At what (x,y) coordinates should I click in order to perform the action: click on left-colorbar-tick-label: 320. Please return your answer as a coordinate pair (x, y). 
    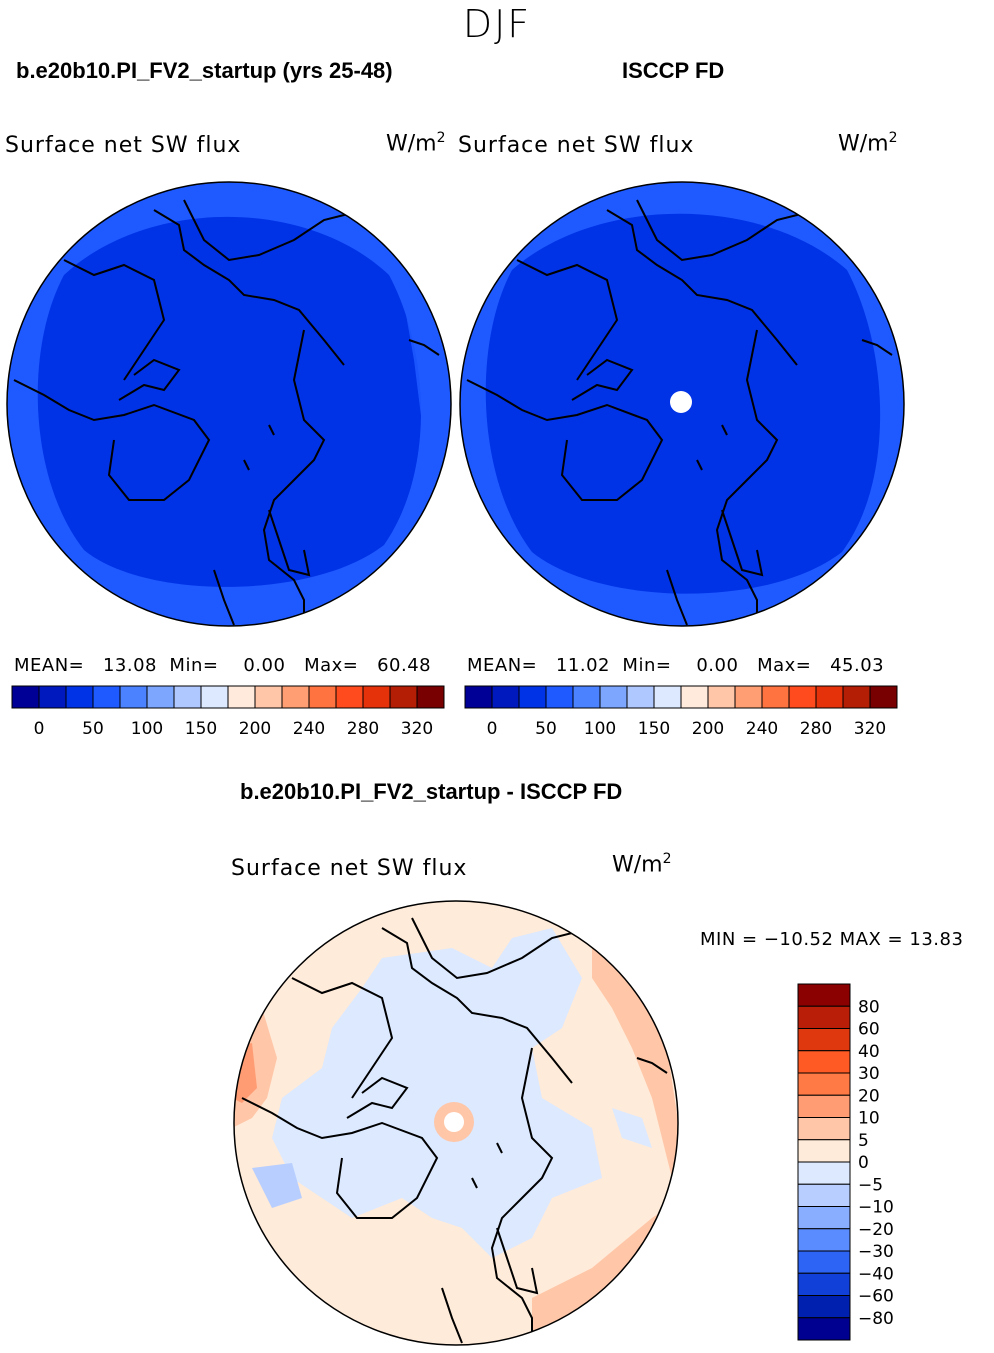
    Looking at the image, I should click on (417, 729).